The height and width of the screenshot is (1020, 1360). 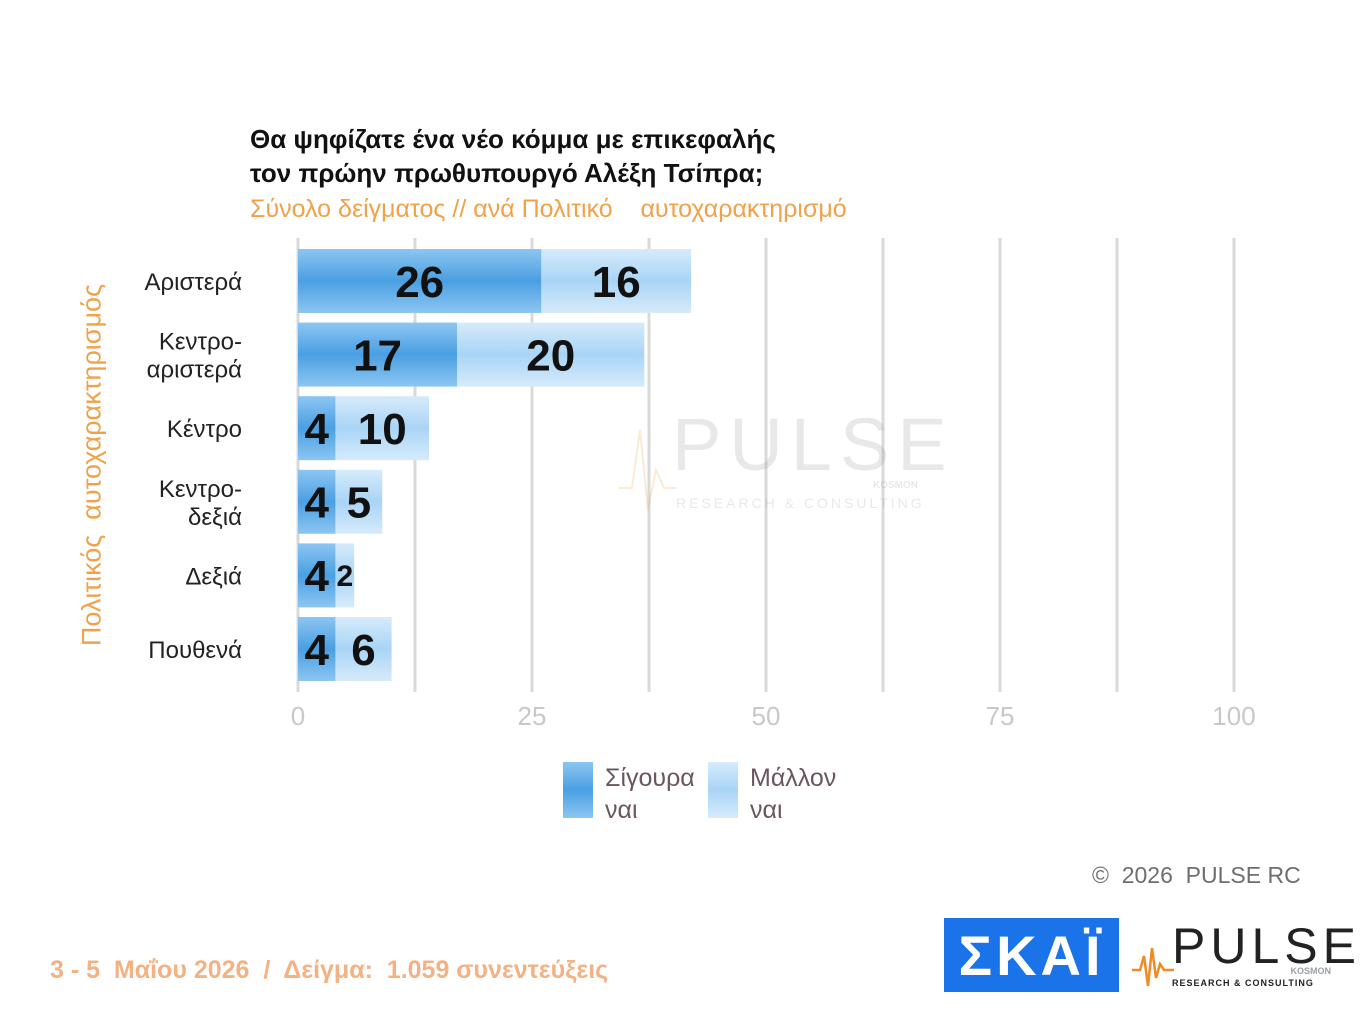 I want to click on legend-item-sigoura-nai: Σίγουρα ναι, so click(x=634, y=794).